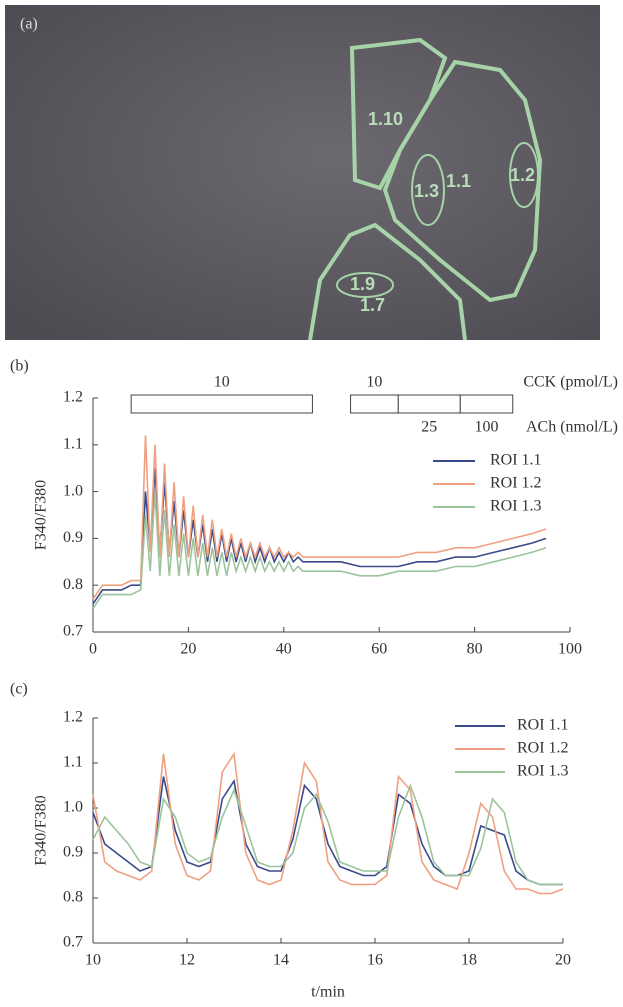  I want to click on x-tick-label: 10, so click(93, 960).